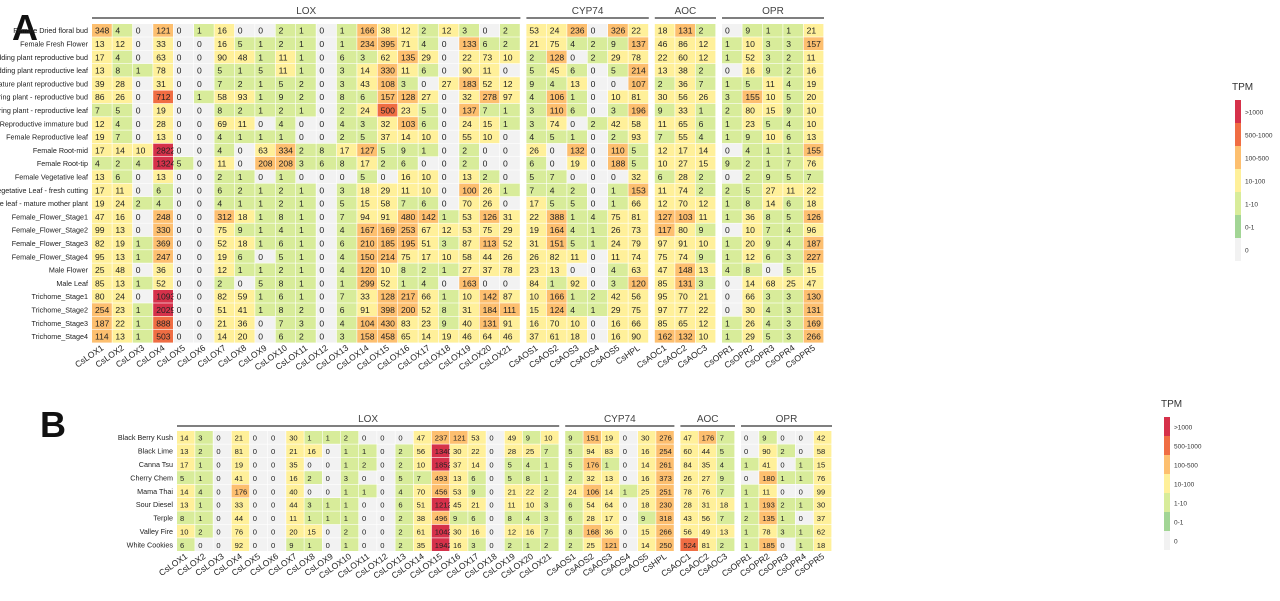 The image size is (1280, 601). Describe the element at coordinates (444, 243) in the screenshot. I see `cell-value: 3` at that location.